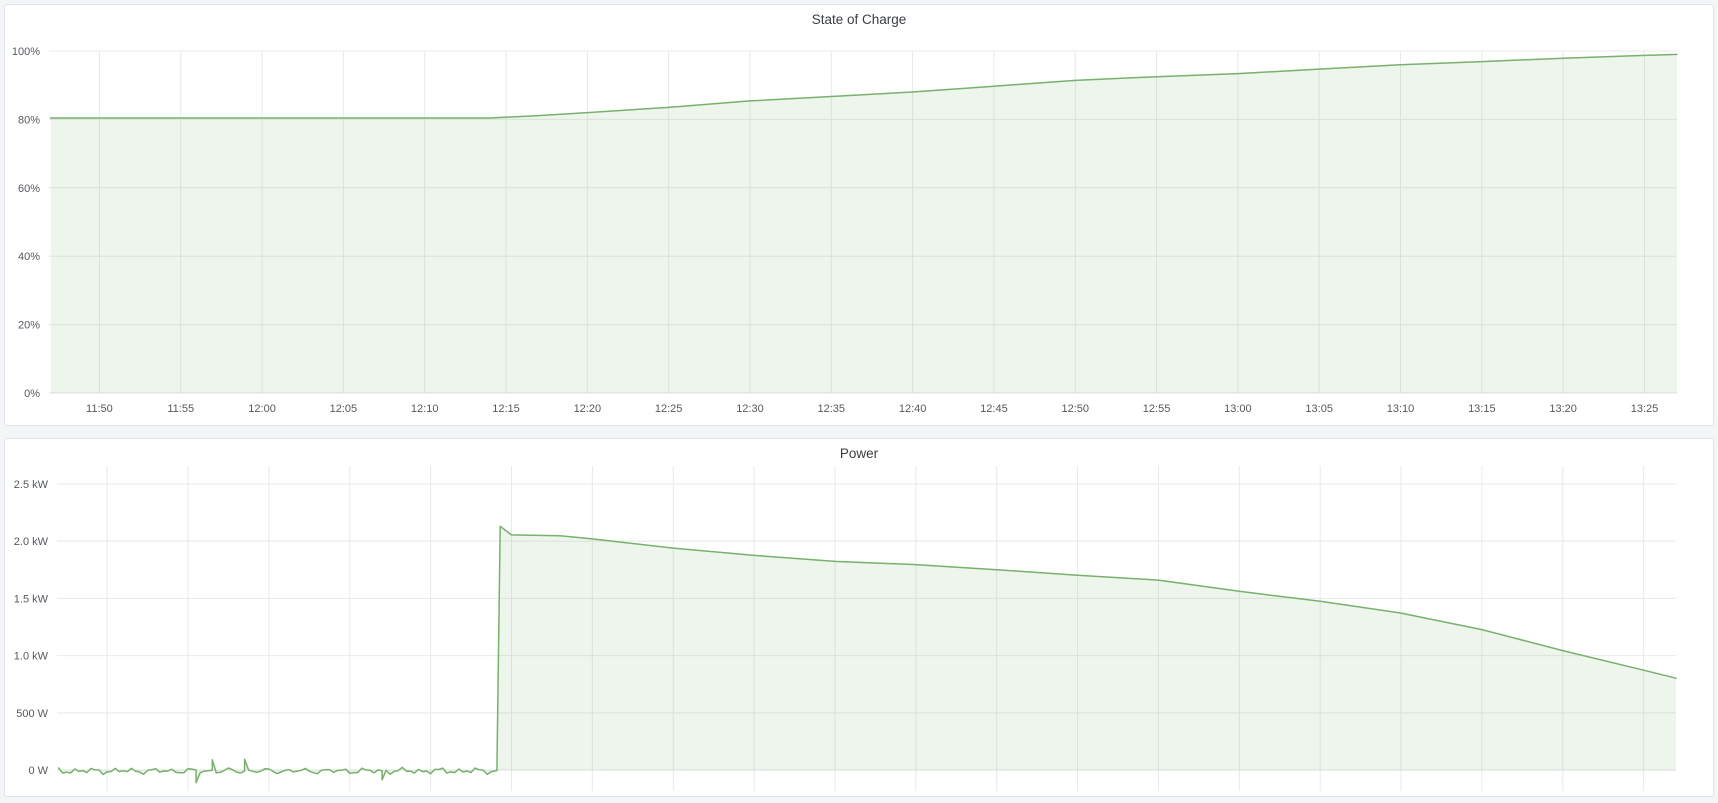 The width and height of the screenshot is (1718, 803). What do you see at coordinates (1645, 409) in the screenshot?
I see `x-tick-label: 13:25` at bounding box center [1645, 409].